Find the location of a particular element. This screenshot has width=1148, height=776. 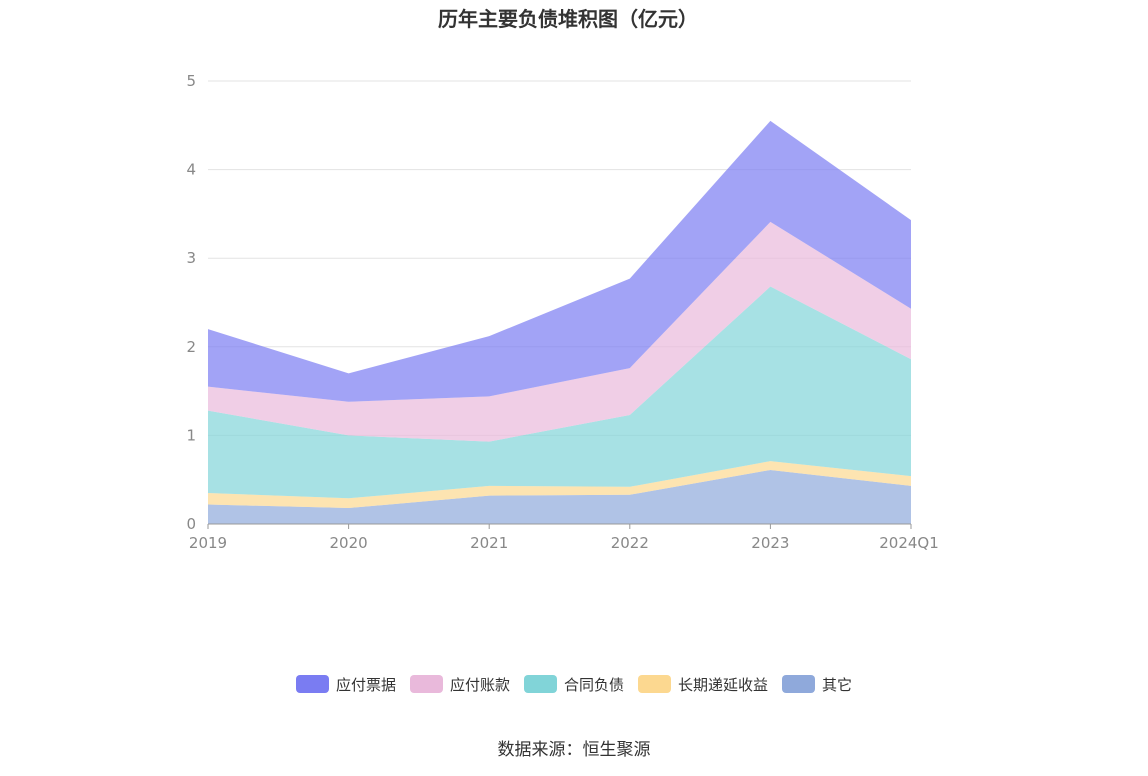

y-tick-label: 1 is located at coordinates (191, 435).